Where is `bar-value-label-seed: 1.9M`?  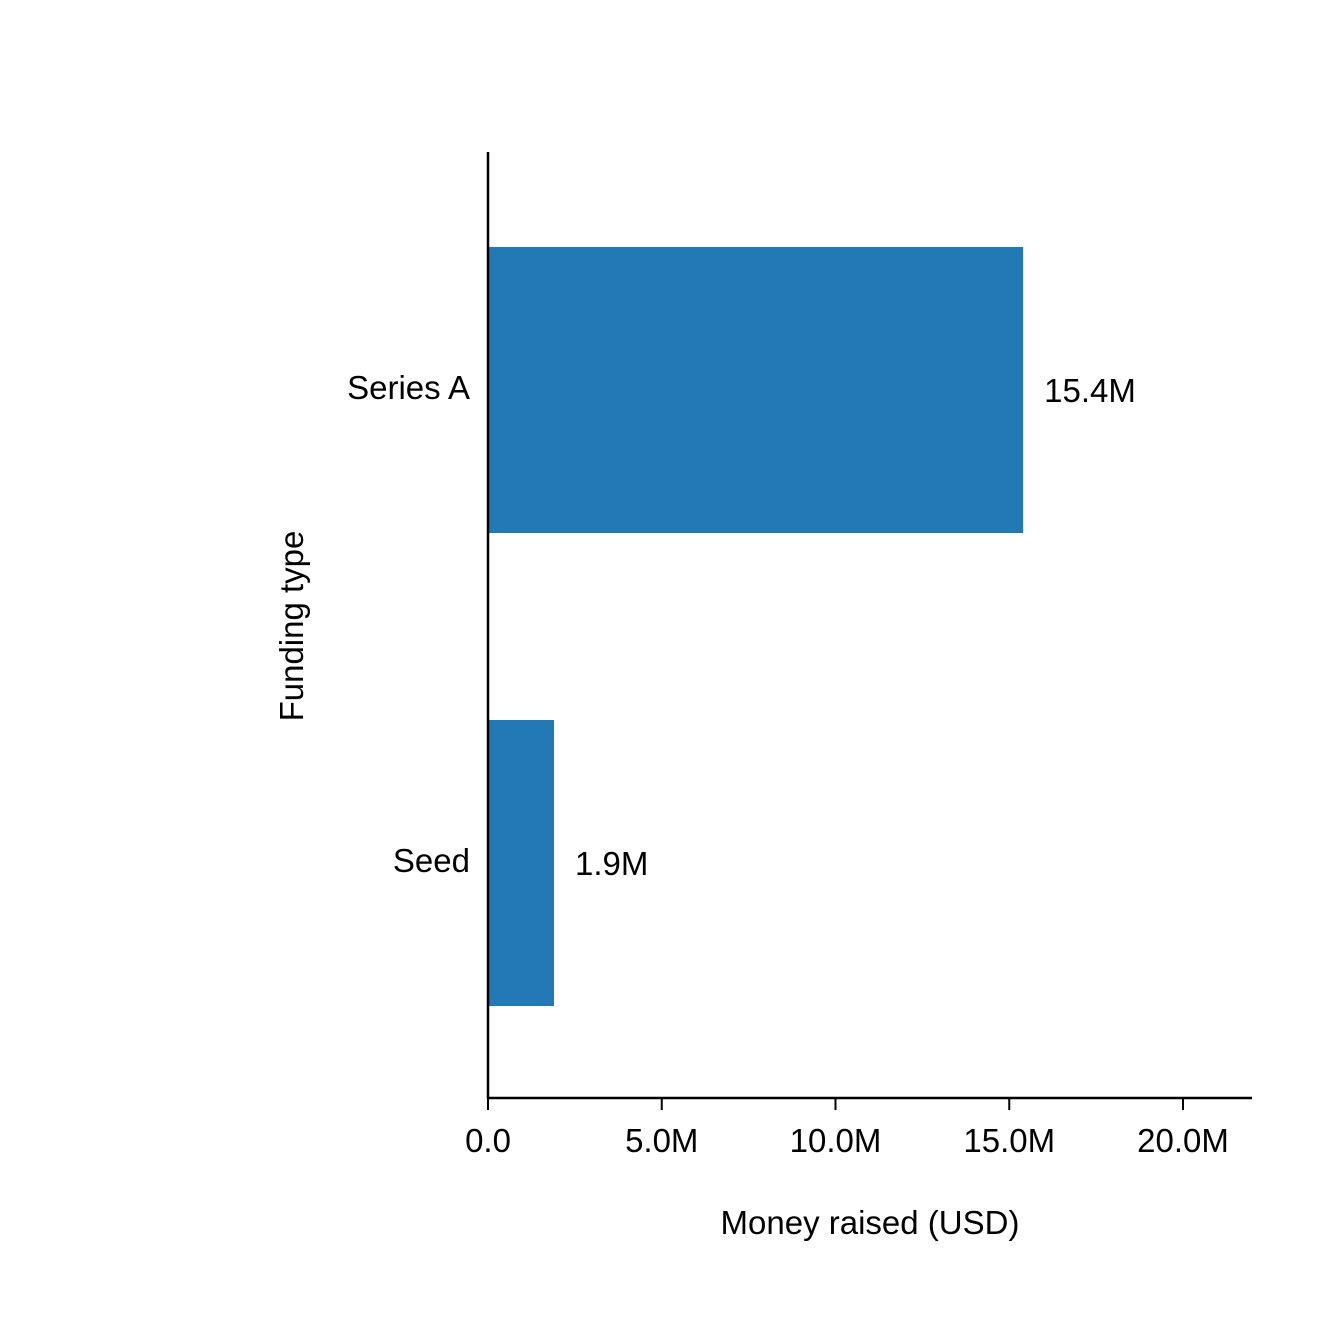
bar-value-label-seed: 1.9M is located at coordinates (611, 863).